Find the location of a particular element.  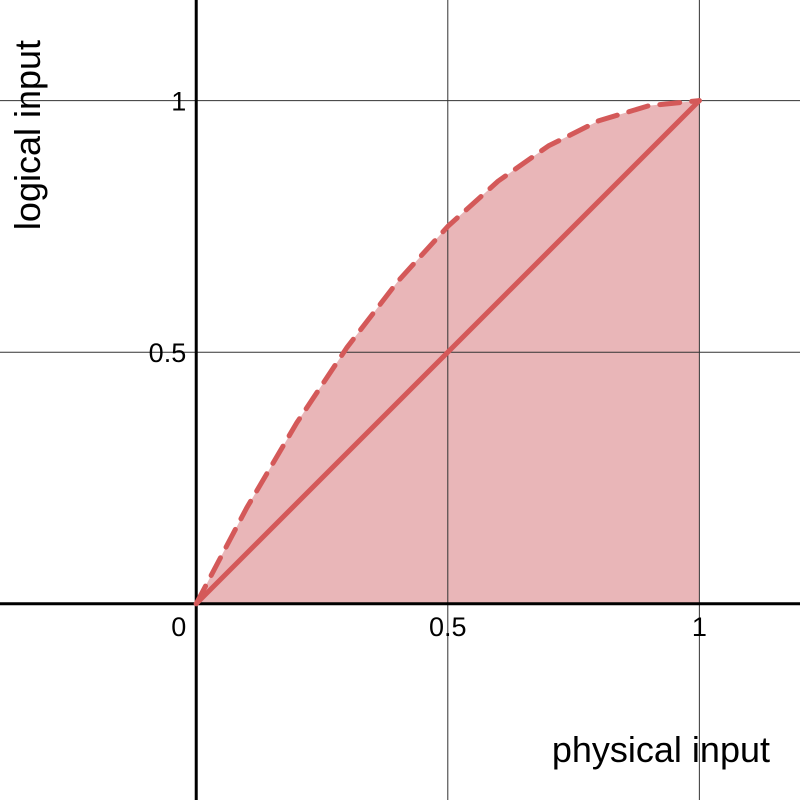

x-tick-label: 1 is located at coordinates (699, 627).